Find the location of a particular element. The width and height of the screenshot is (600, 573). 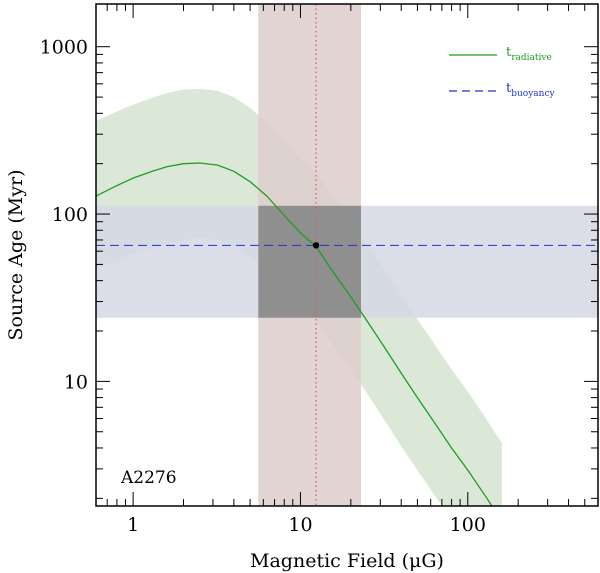

overlap-region is located at coordinates (309, 261).